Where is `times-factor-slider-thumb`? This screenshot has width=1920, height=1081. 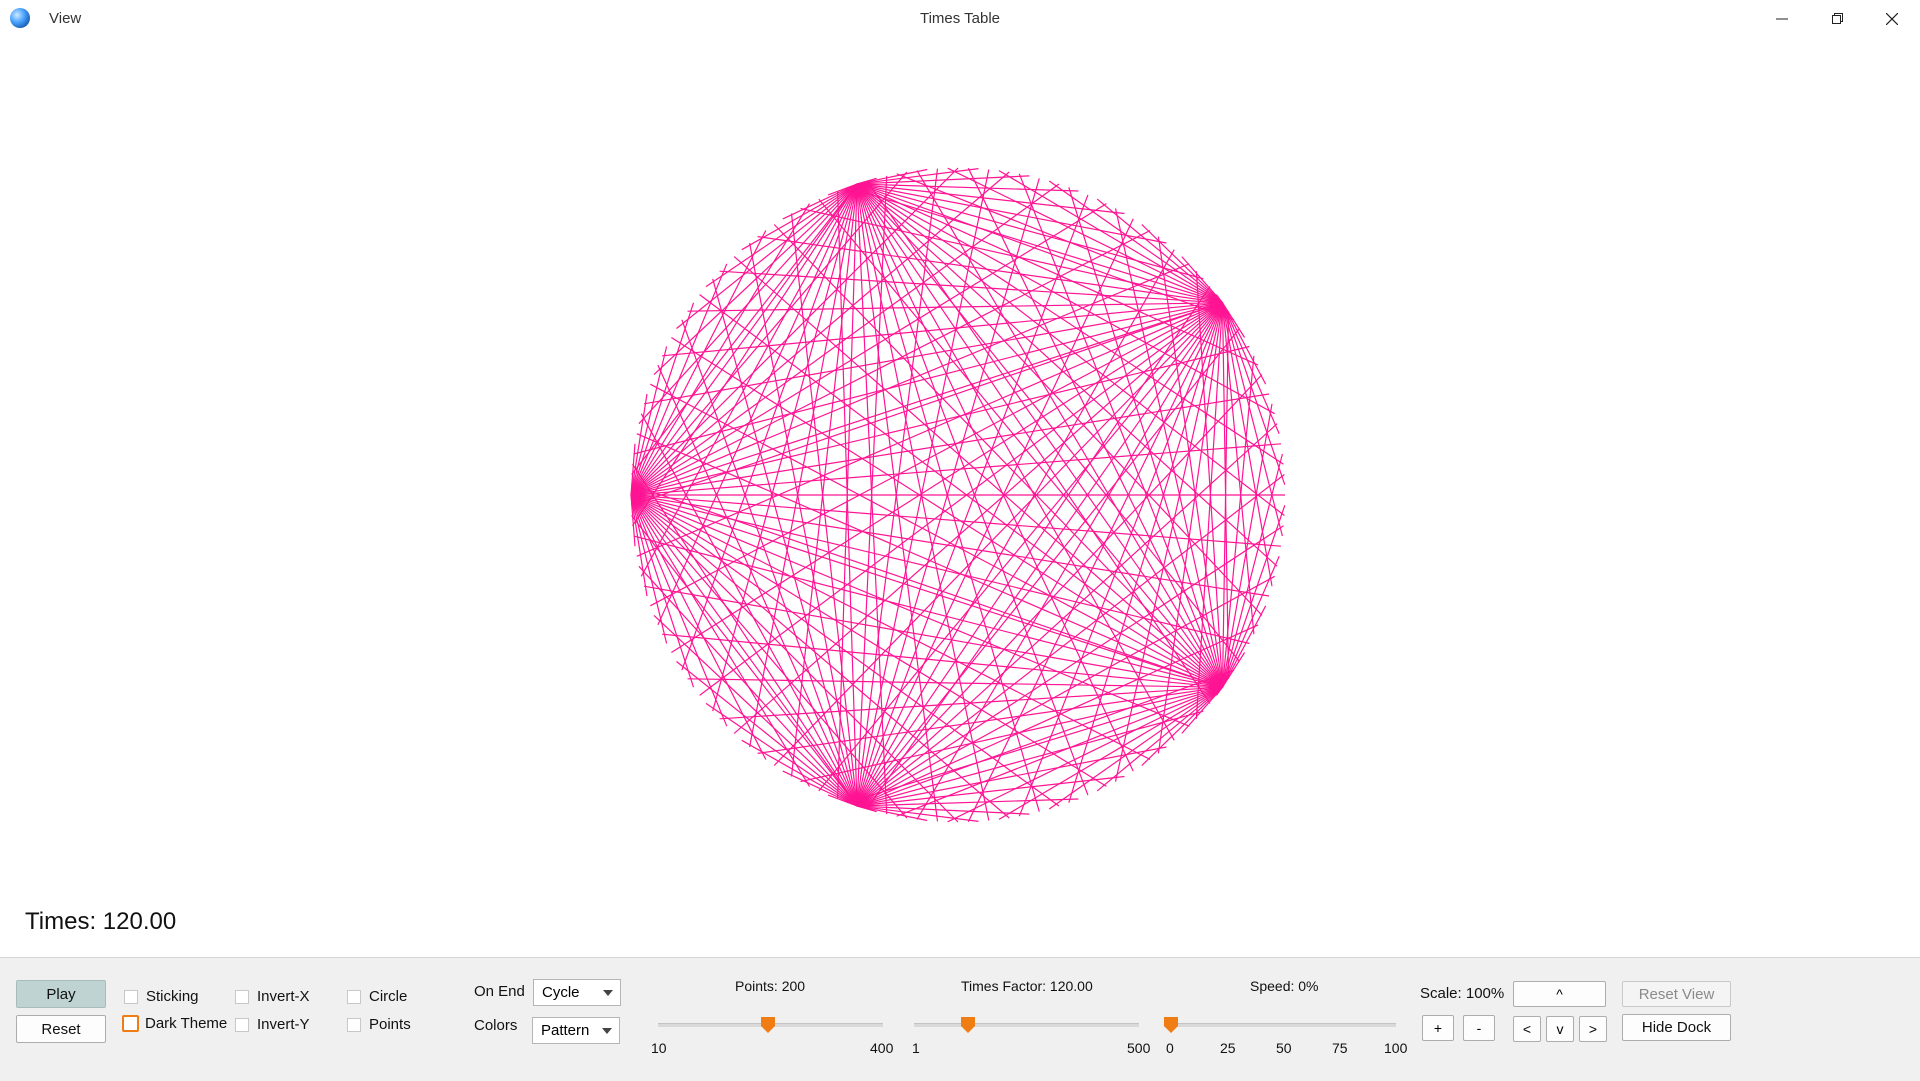
times-factor-slider-thumb is located at coordinates (967, 1025).